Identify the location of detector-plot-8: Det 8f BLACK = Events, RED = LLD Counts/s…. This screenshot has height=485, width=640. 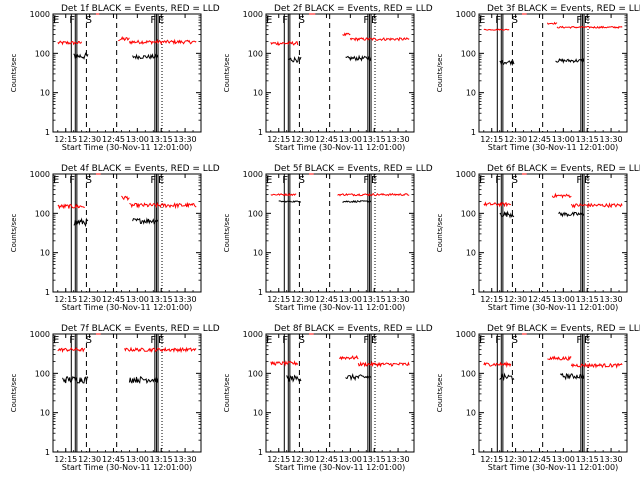
(328, 398).